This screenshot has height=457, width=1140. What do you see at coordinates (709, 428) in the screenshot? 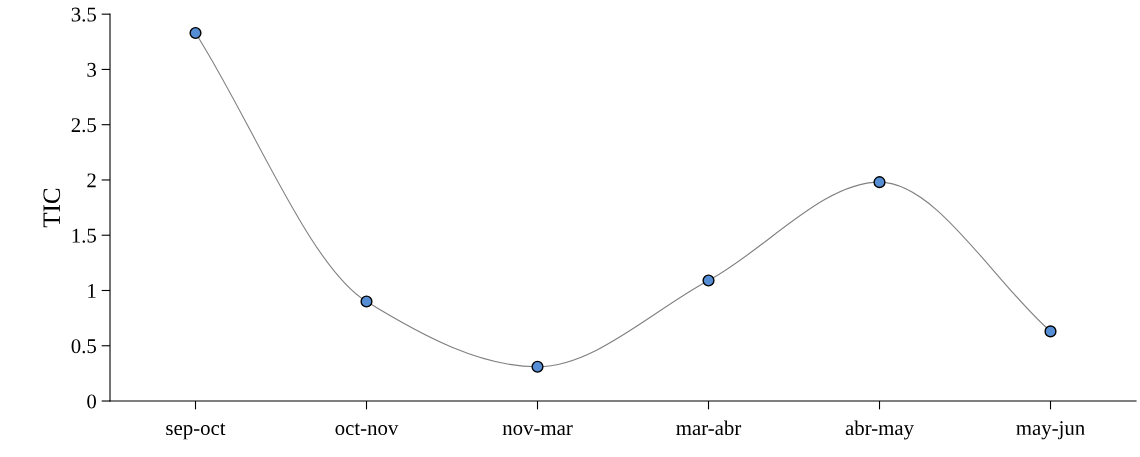
I see `x-tick-label: mar-abr` at bounding box center [709, 428].